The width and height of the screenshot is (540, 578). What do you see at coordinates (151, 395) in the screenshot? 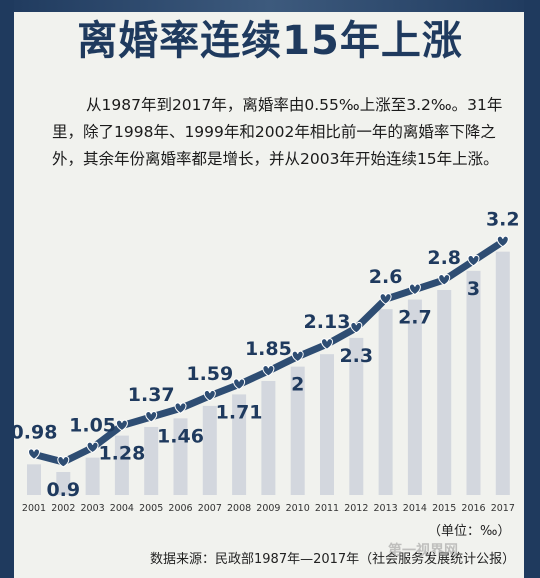
I see `data-label-2005: 1.37` at bounding box center [151, 395].